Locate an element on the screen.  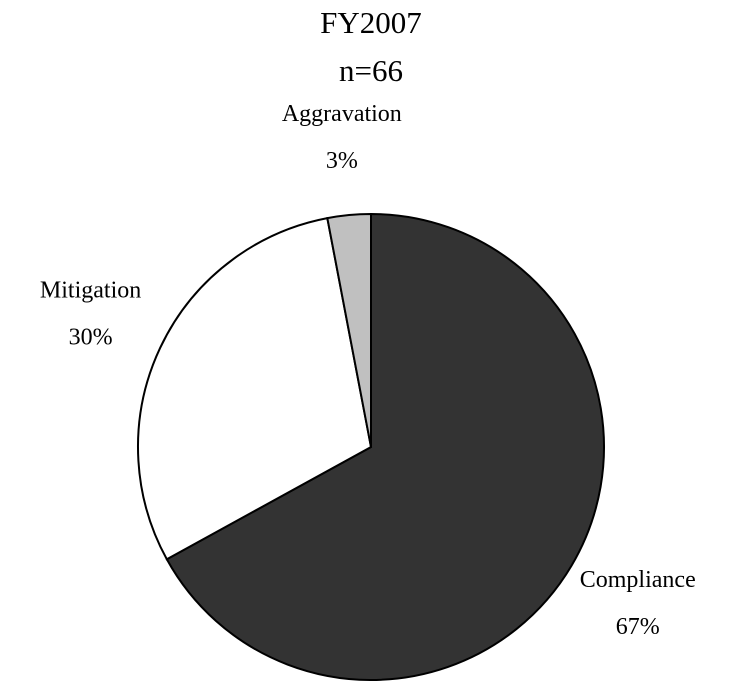
value-label: 67% is located at coordinates (638, 627).